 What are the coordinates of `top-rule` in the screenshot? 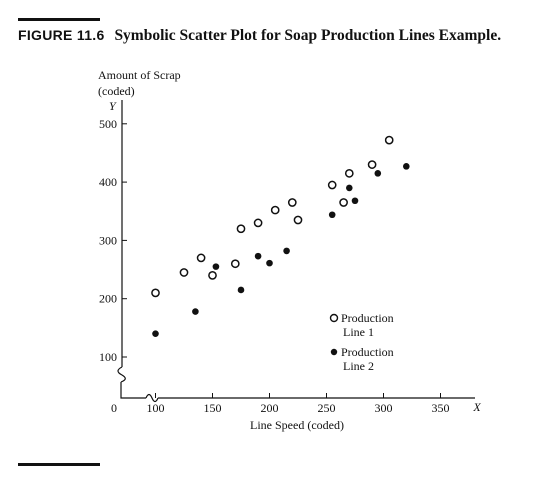 It's located at (59, 19).